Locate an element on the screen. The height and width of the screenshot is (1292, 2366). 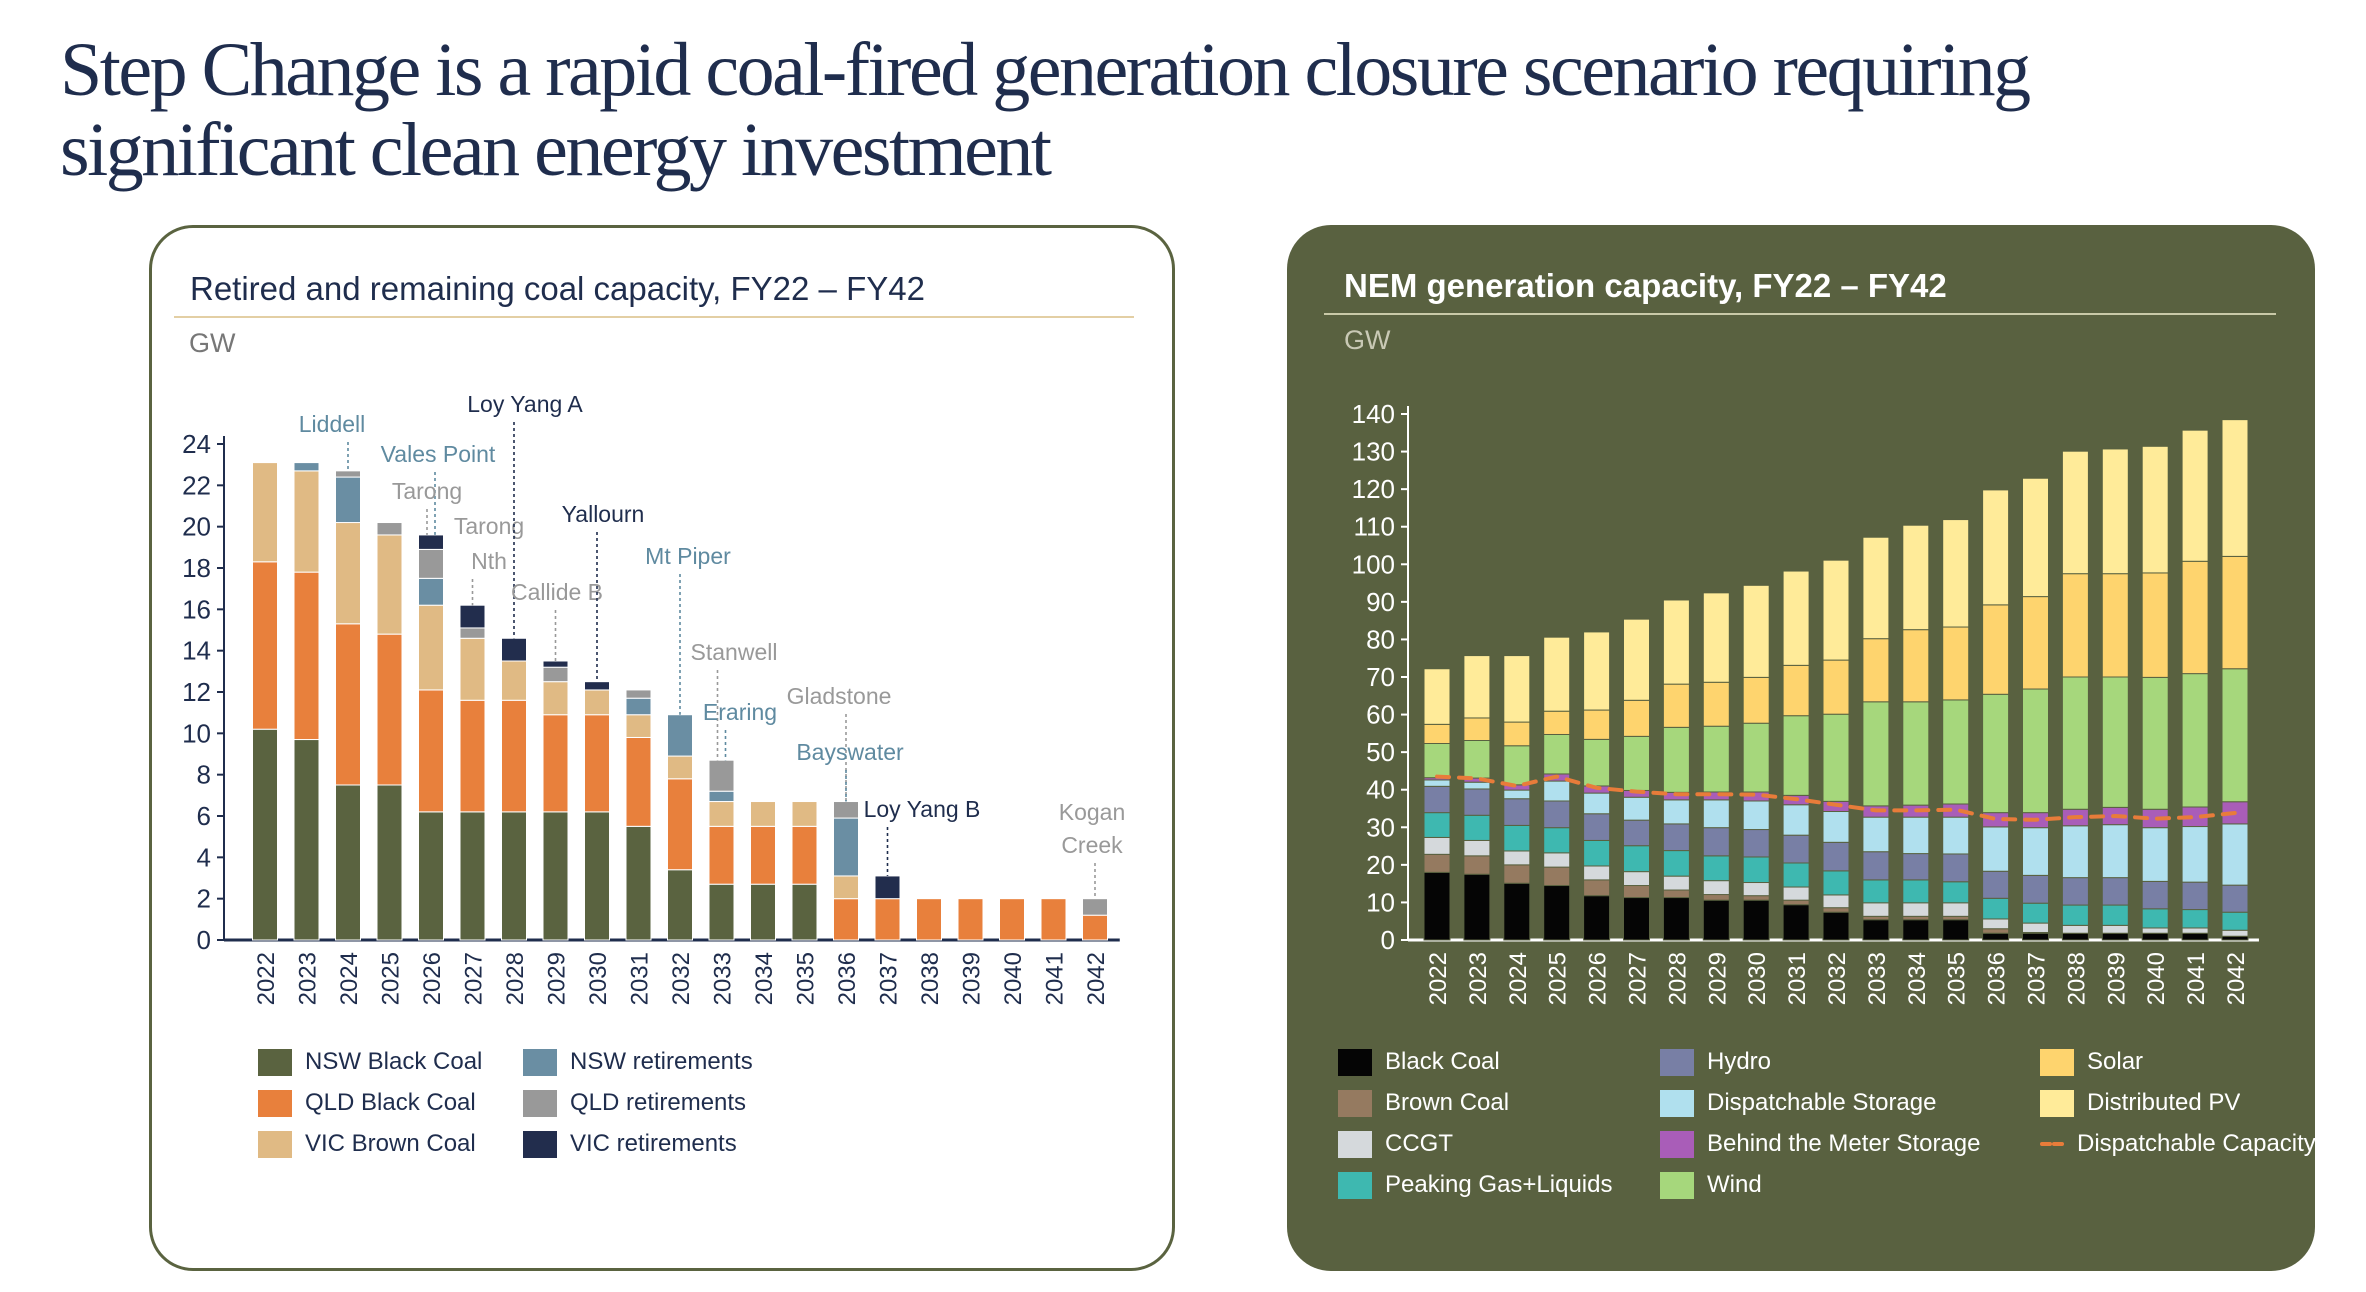
x-tick-label: 2030 is located at coordinates (598, 978).